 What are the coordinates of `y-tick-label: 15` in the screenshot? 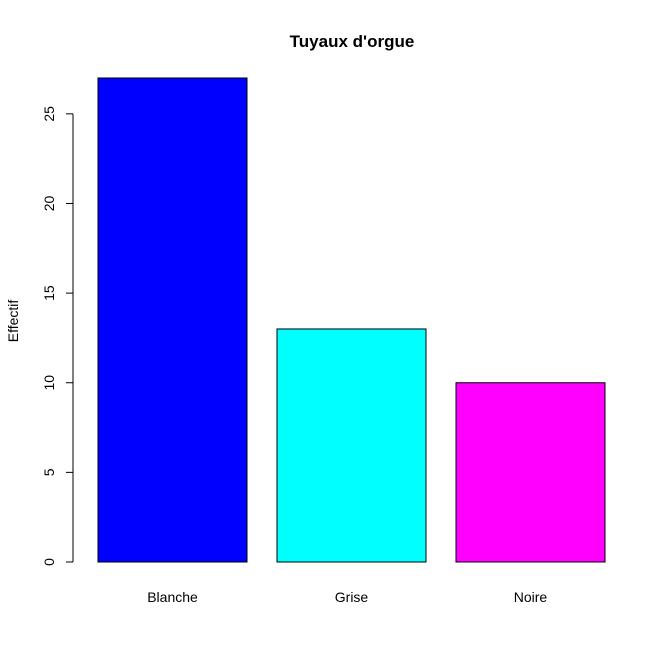 It's located at (49, 293).